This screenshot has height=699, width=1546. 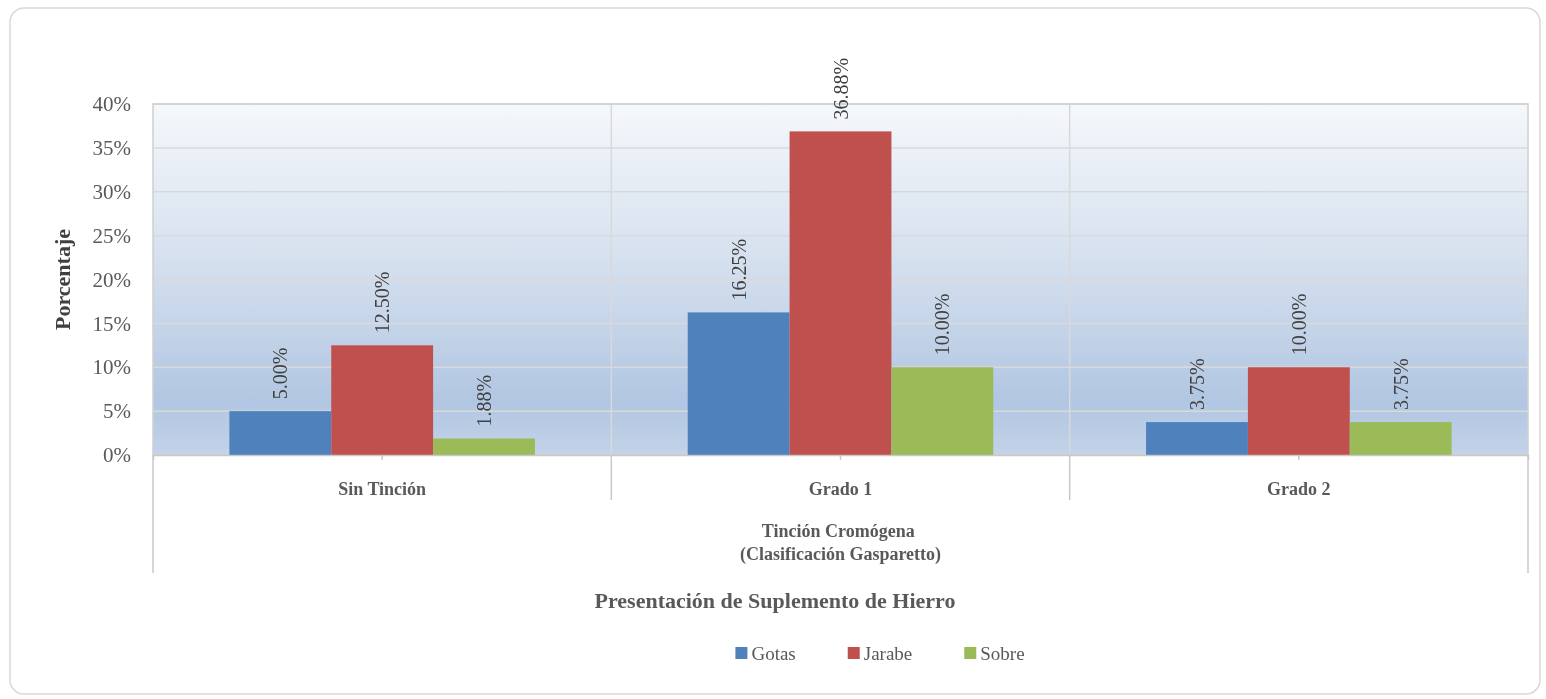 What do you see at coordinates (840, 488) in the screenshot?
I see `x-tick-label: Grado 1` at bounding box center [840, 488].